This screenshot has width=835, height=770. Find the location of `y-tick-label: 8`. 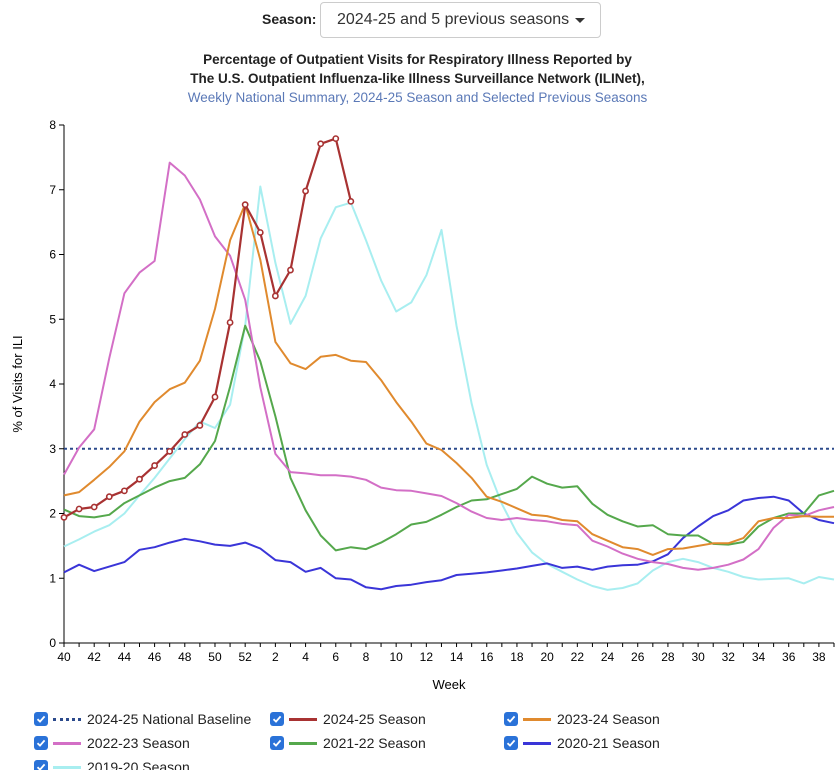

y-tick-label: 8 is located at coordinates (52, 125).